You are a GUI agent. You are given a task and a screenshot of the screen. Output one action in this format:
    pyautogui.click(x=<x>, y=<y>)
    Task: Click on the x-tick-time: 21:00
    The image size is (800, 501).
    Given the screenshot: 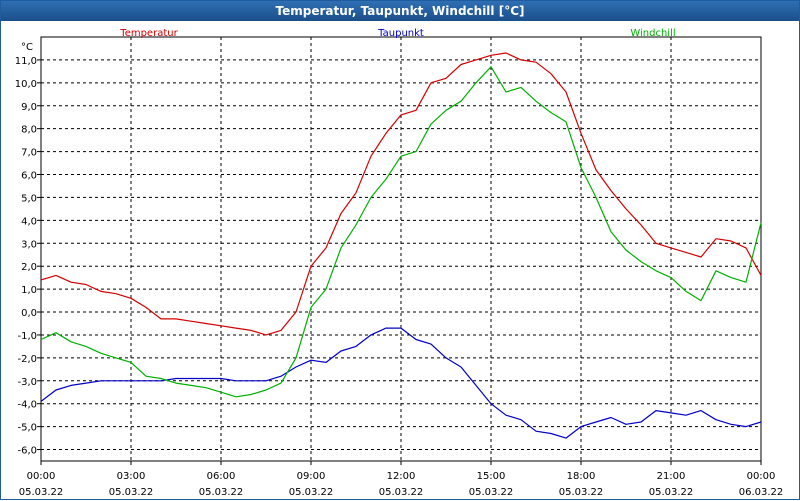 What is the action you would take?
    pyautogui.click(x=671, y=476)
    